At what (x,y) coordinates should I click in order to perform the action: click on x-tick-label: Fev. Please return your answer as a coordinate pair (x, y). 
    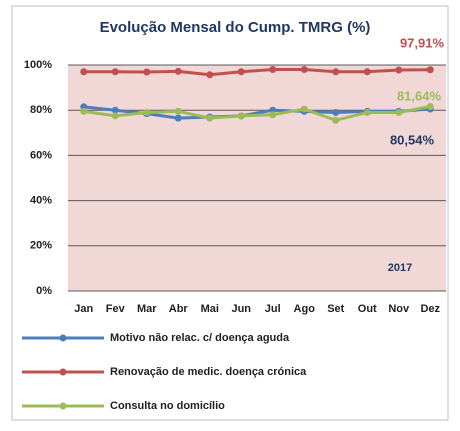
    Looking at the image, I should click on (116, 309).